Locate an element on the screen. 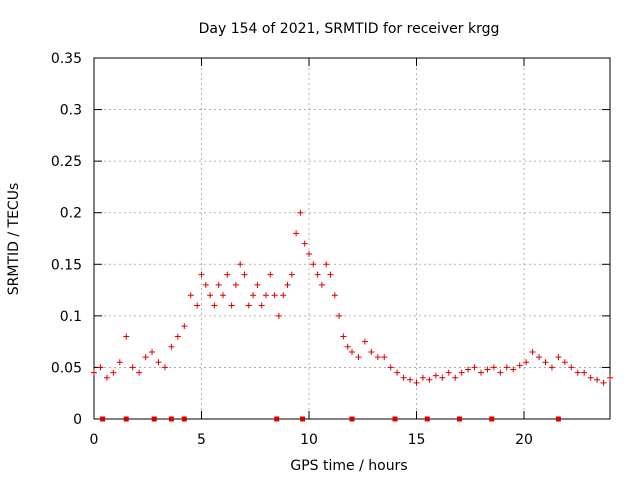 The width and height of the screenshot is (640, 480). y-tick-label: 0.05 is located at coordinates (66, 368).